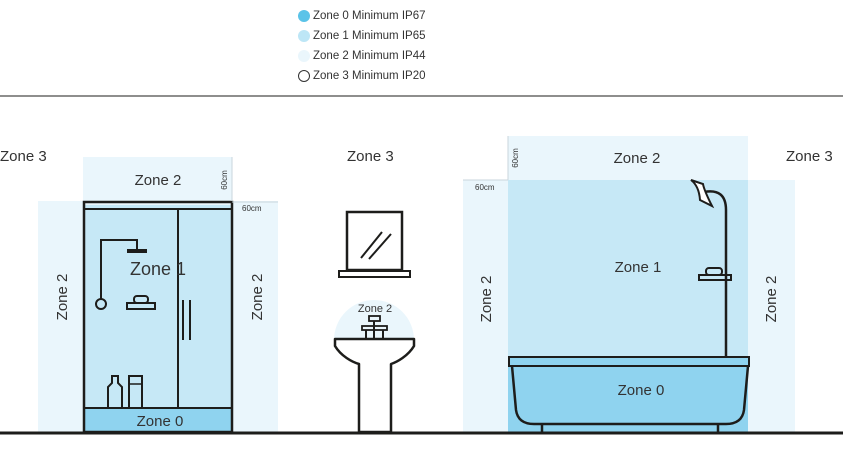 The height and width of the screenshot is (462, 843). I want to click on legend-item-zone-2: Zone 2 Minimum IP44, so click(362, 56).